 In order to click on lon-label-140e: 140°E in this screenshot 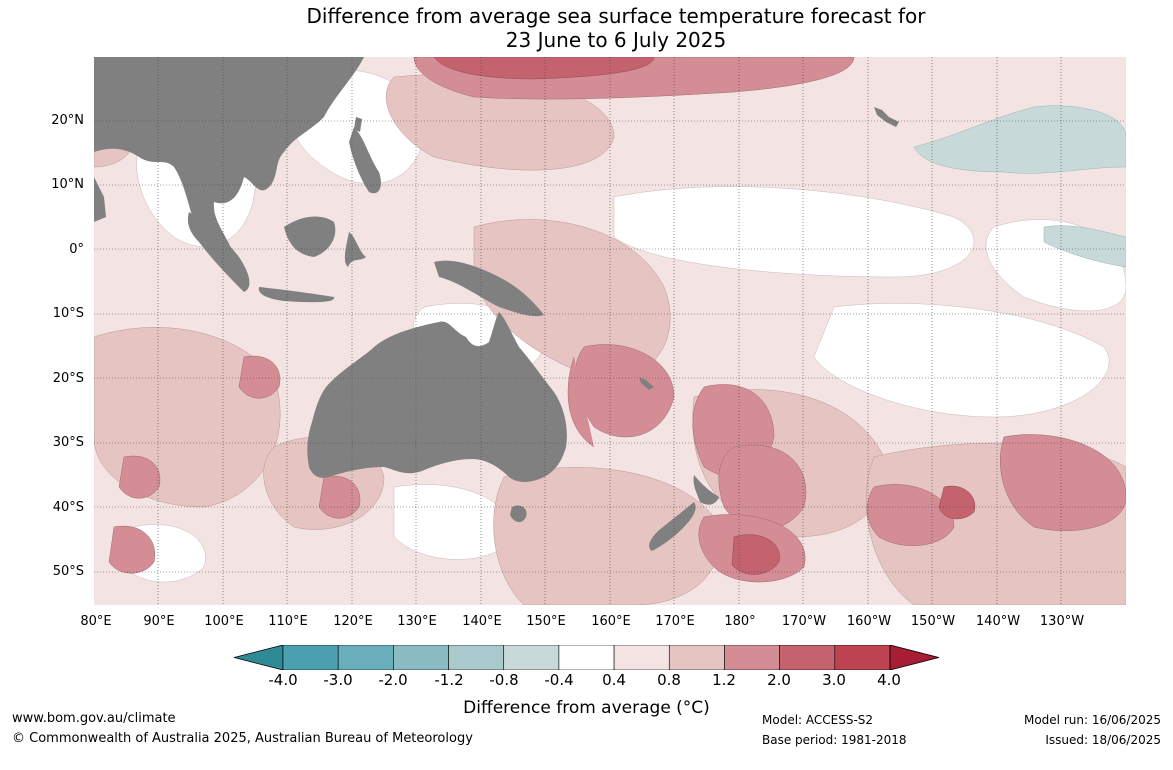, I will do `click(482, 621)`.